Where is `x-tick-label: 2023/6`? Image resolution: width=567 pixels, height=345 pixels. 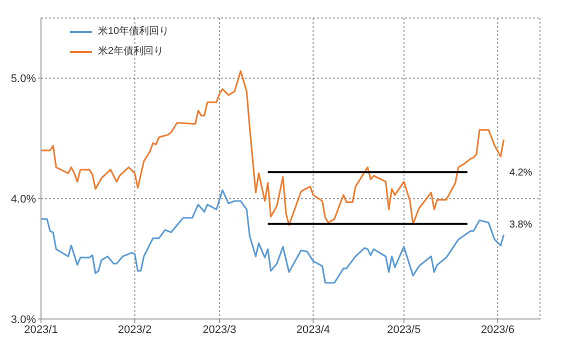 x-tick-label: 2023/6 is located at coordinates (497, 330).